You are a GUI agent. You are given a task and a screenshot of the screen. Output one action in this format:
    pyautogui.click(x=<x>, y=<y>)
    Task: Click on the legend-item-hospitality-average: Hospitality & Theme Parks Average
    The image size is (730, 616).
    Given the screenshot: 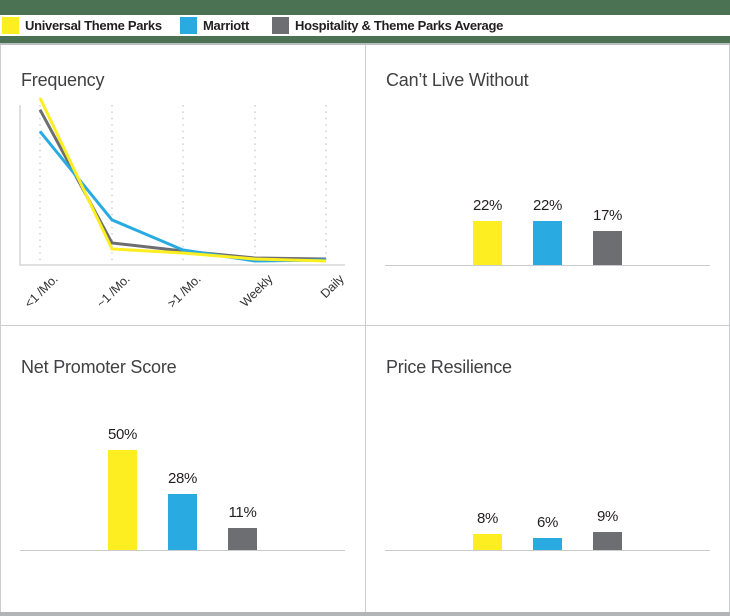 What is the action you would take?
    pyautogui.click(x=387, y=25)
    